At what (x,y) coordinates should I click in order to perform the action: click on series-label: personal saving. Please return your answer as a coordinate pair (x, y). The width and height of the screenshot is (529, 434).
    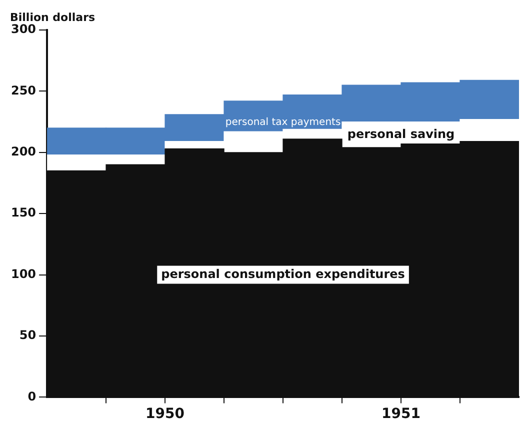
    Looking at the image, I should click on (401, 133).